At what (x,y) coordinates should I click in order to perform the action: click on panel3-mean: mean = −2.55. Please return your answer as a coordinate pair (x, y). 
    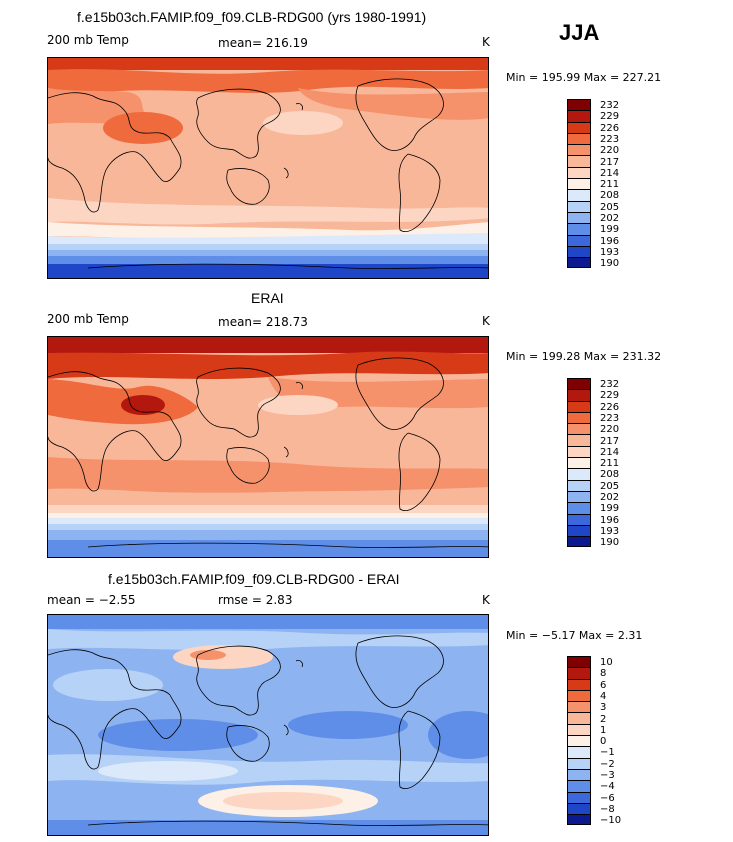
    Looking at the image, I should click on (91, 600).